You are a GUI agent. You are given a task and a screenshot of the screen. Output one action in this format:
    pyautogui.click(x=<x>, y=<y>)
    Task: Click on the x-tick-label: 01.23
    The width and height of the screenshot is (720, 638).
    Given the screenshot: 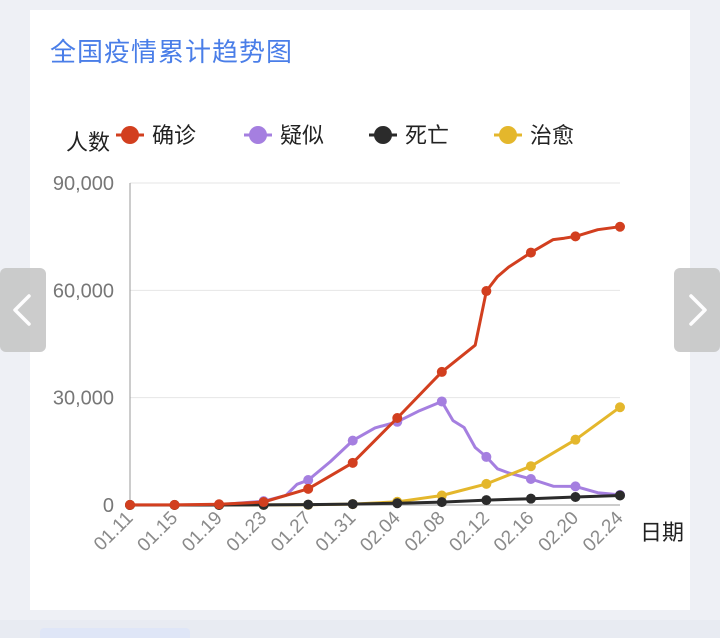 What is the action you would take?
    pyautogui.click(x=247, y=532)
    